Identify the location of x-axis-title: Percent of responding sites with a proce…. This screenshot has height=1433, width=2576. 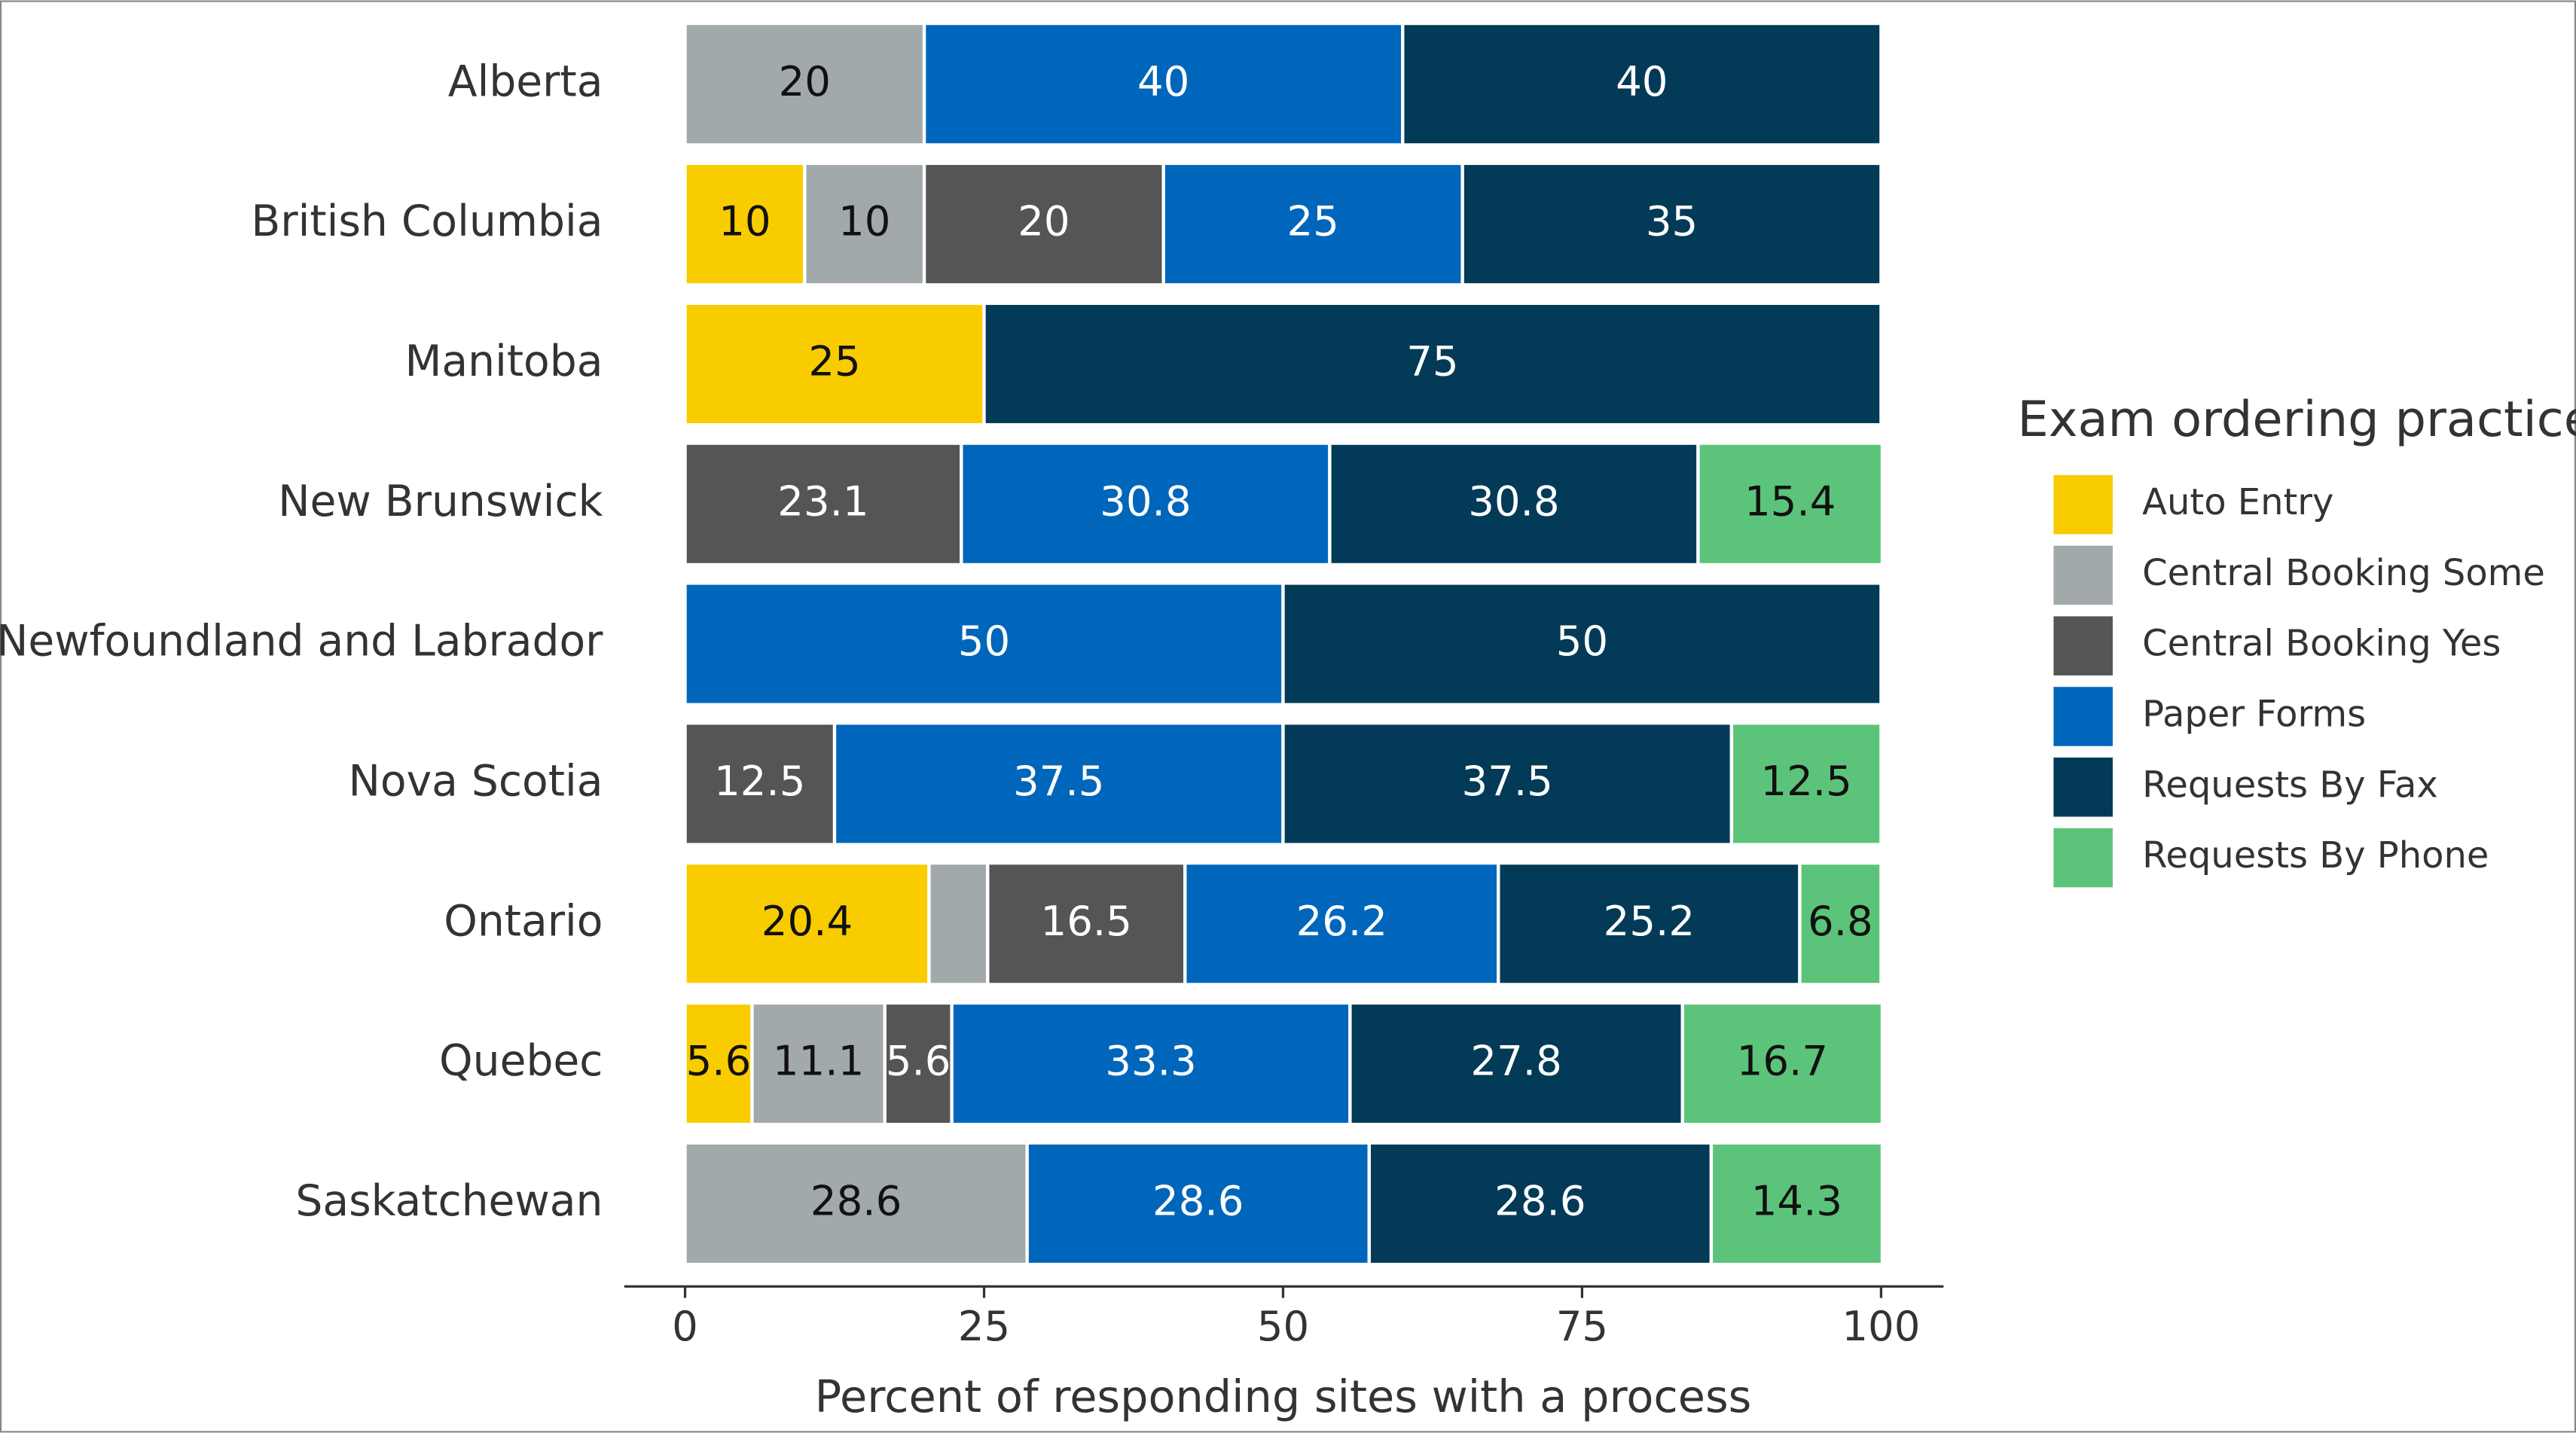
(1284, 1396).